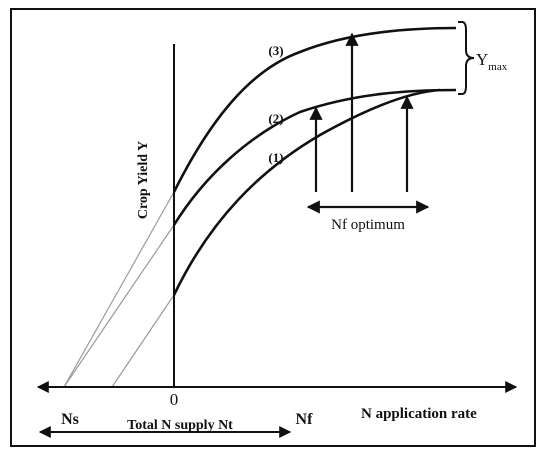  Describe the element at coordinates (275, 157) in the screenshot. I see `curve-label-1: (1)` at that location.